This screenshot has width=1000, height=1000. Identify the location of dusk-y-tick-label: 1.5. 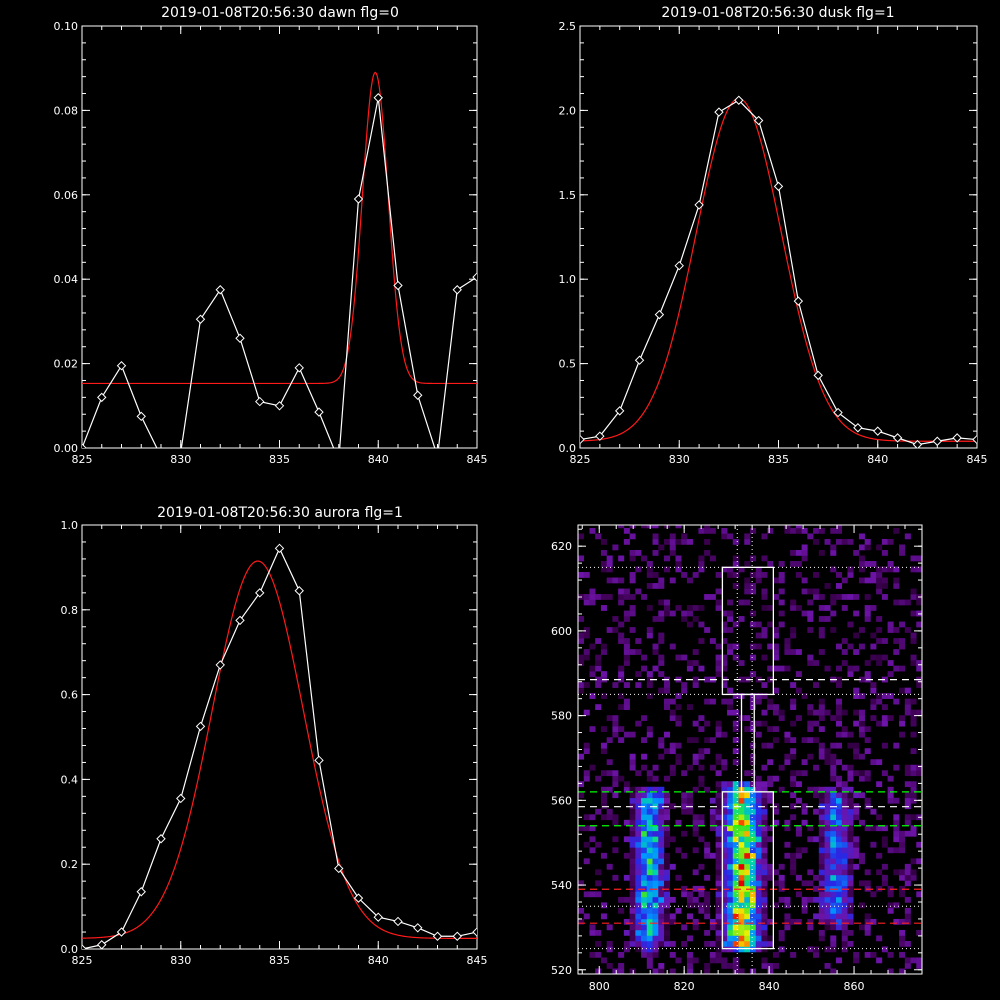
(568, 195).